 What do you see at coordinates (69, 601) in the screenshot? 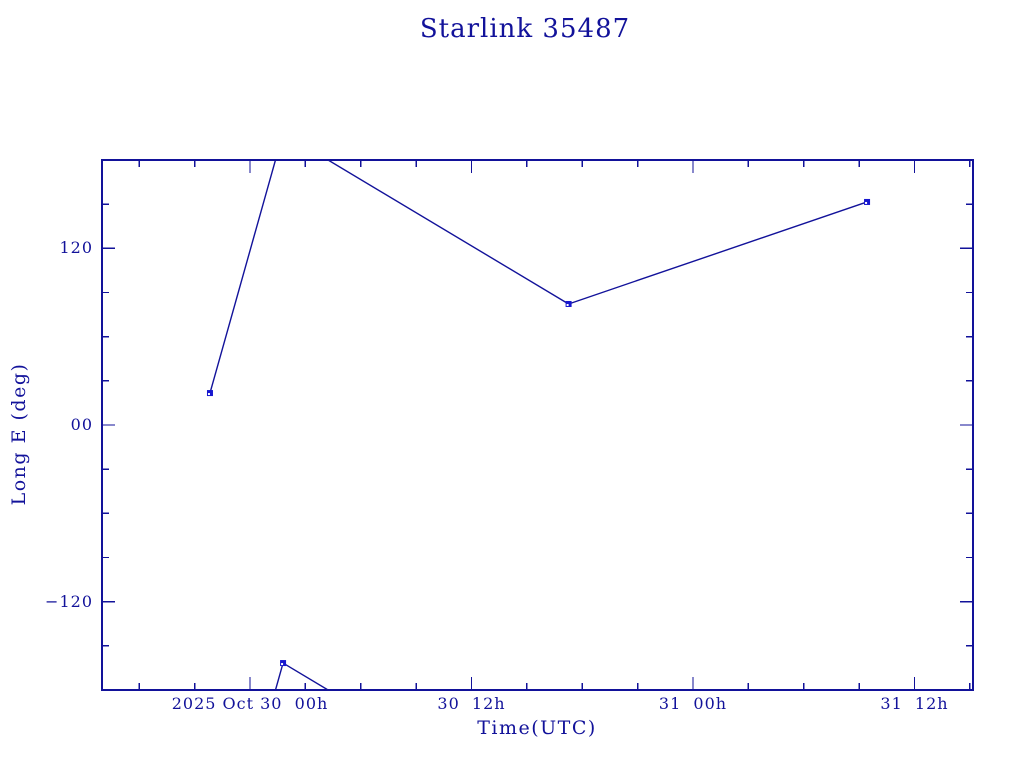
I see `y-tick-label: −120` at bounding box center [69, 601].